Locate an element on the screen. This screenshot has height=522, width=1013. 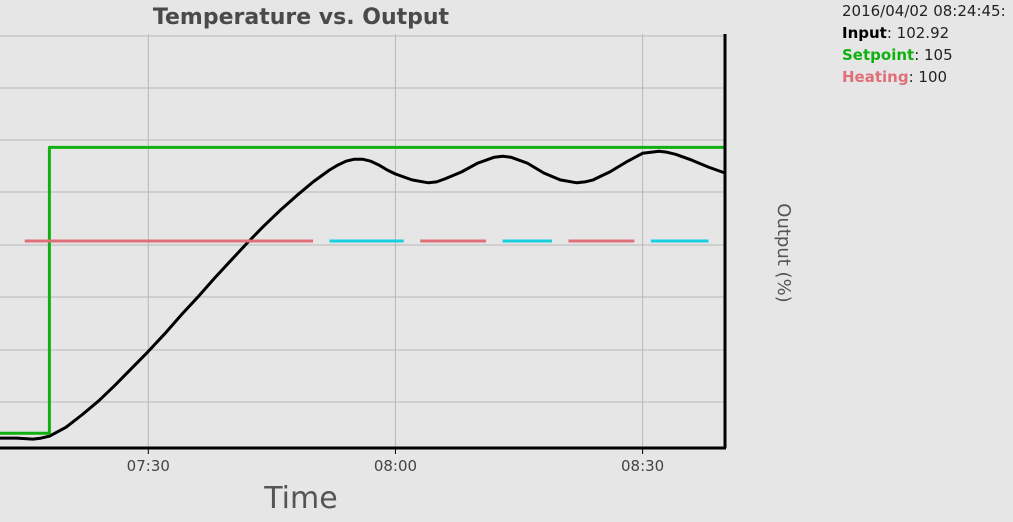
x-tick-label-08:30: 08:30 is located at coordinates (642, 466).